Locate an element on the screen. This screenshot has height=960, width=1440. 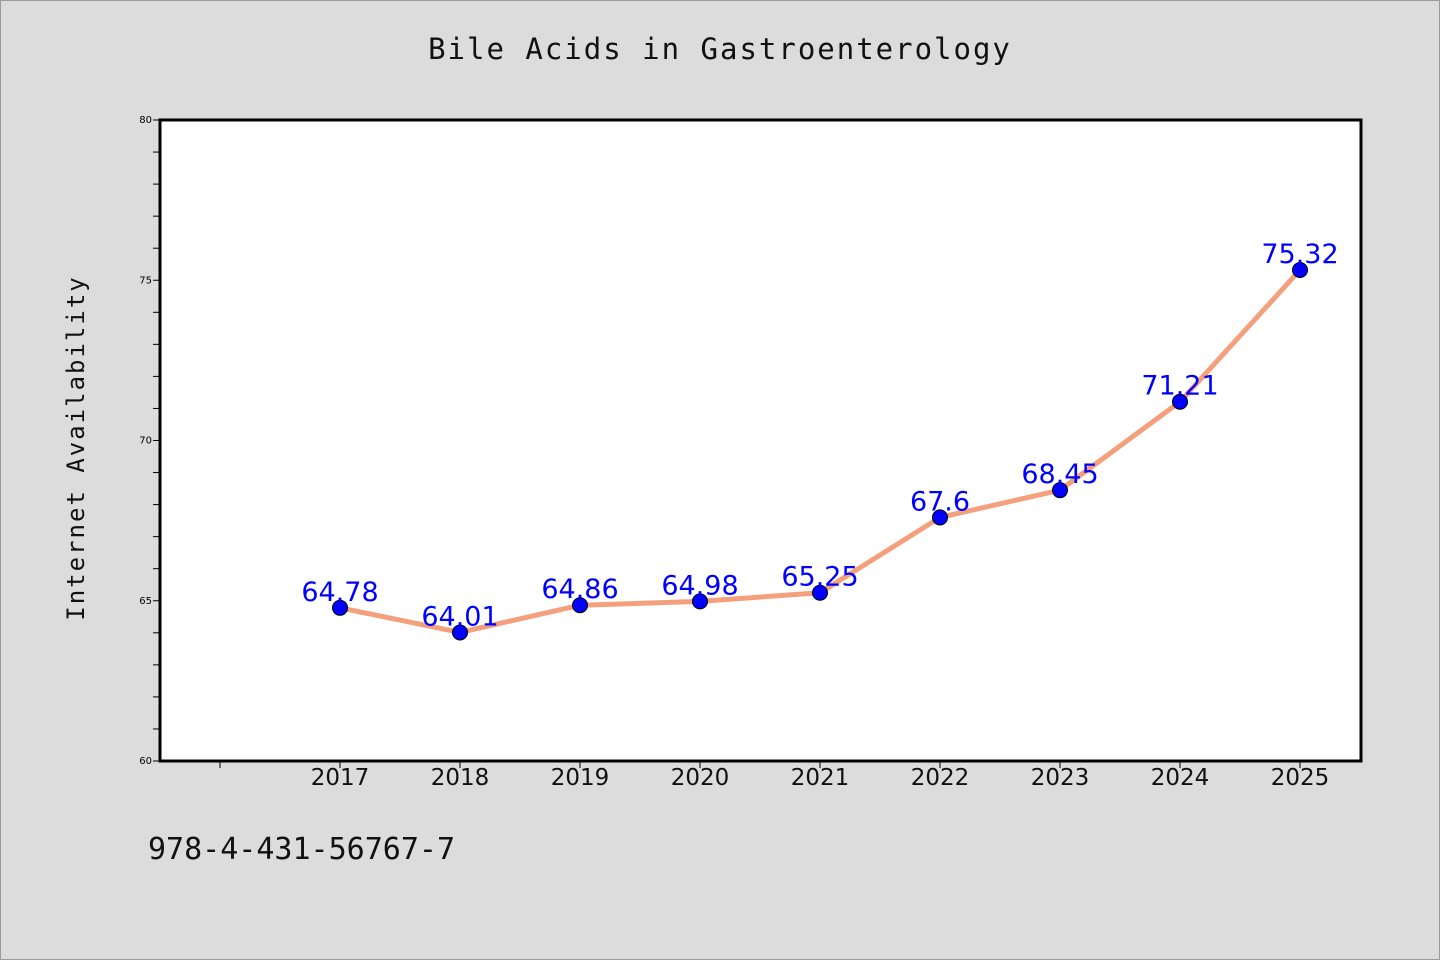
data-label: 64.01 is located at coordinates (459, 616).